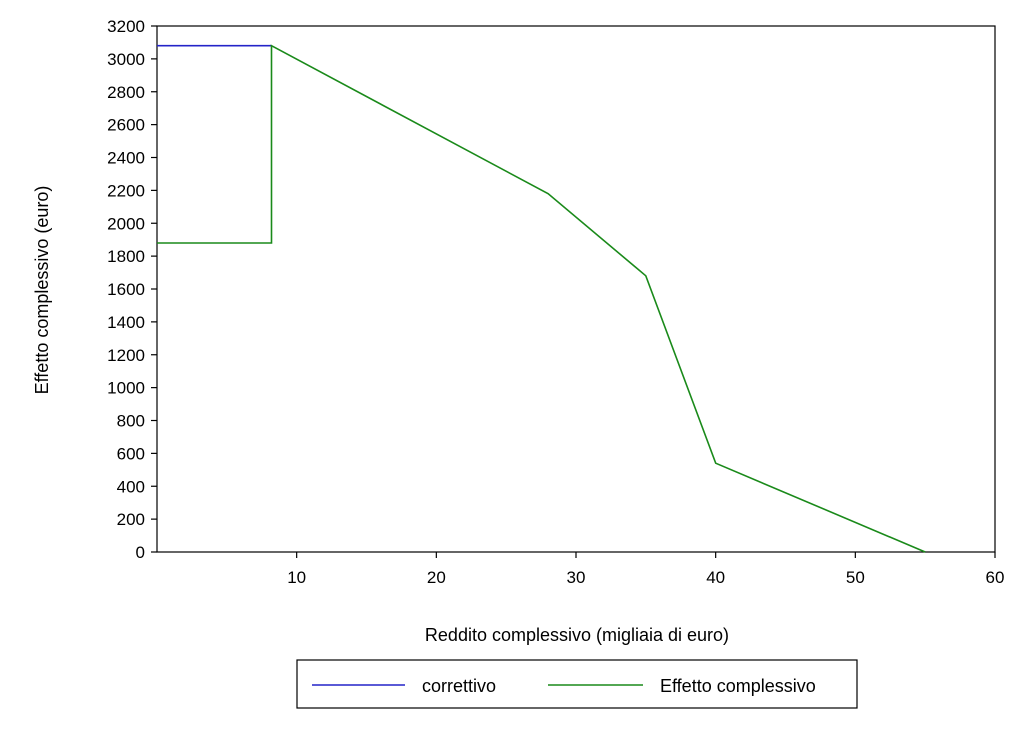 This screenshot has width=1024, height=744. What do you see at coordinates (126, 289) in the screenshot?
I see `y-tick-label: 1600` at bounding box center [126, 289].